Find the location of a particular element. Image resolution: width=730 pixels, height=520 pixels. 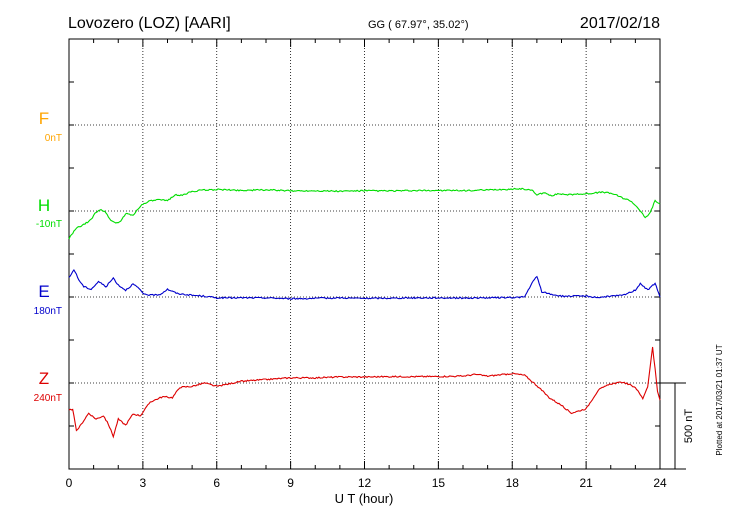

x-tick-label-18: 18 is located at coordinates (513, 483).